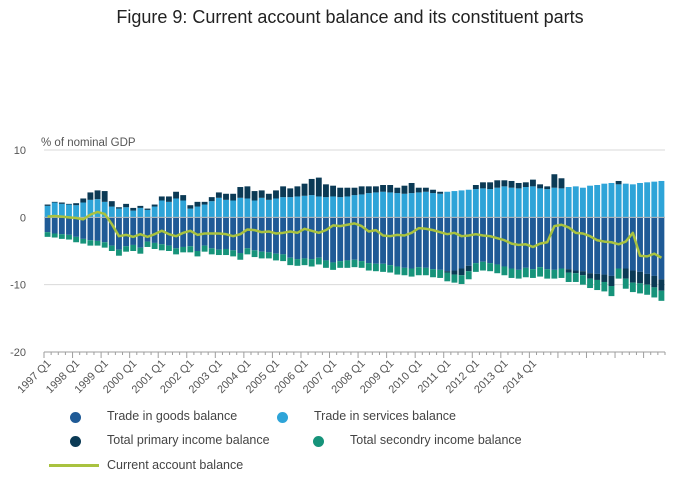 The height and width of the screenshot is (502, 700). I want to click on line-current-account-balance, so click(355, 234).